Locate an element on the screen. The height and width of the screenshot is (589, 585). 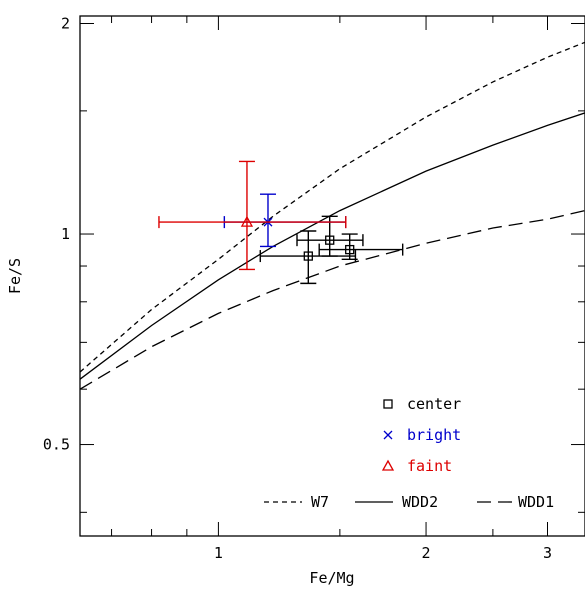
y-axis-title: Fe/S is located at coordinates (15, 276).